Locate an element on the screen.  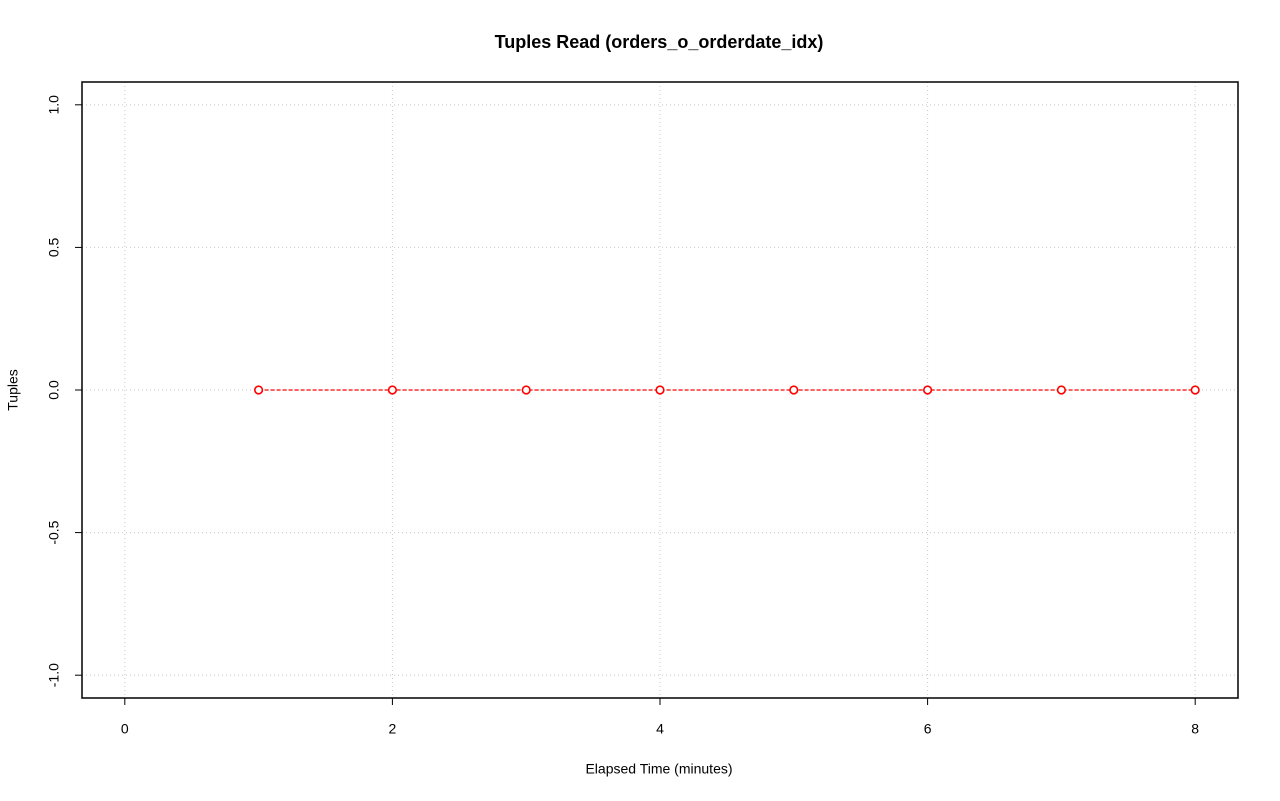
y-tick-label: 0.5 is located at coordinates (54, 247).